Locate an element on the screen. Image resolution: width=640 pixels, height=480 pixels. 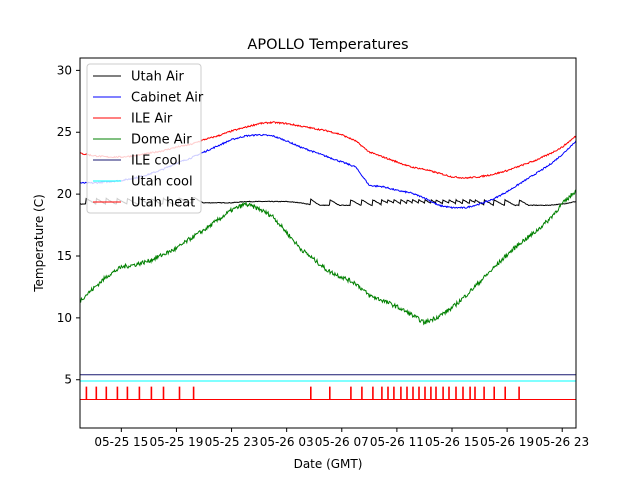
legend-box is located at coordinates (144, 138).